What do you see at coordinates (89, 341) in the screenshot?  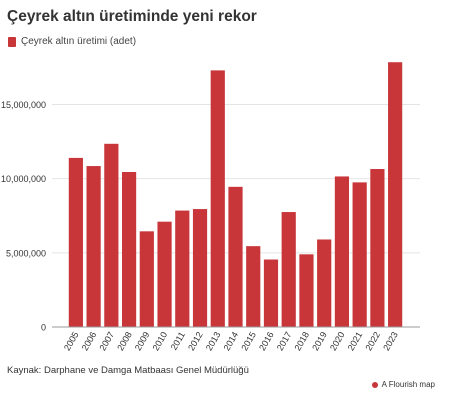 I see `x-tick-label: 2006` at bounding box center [89, 341].